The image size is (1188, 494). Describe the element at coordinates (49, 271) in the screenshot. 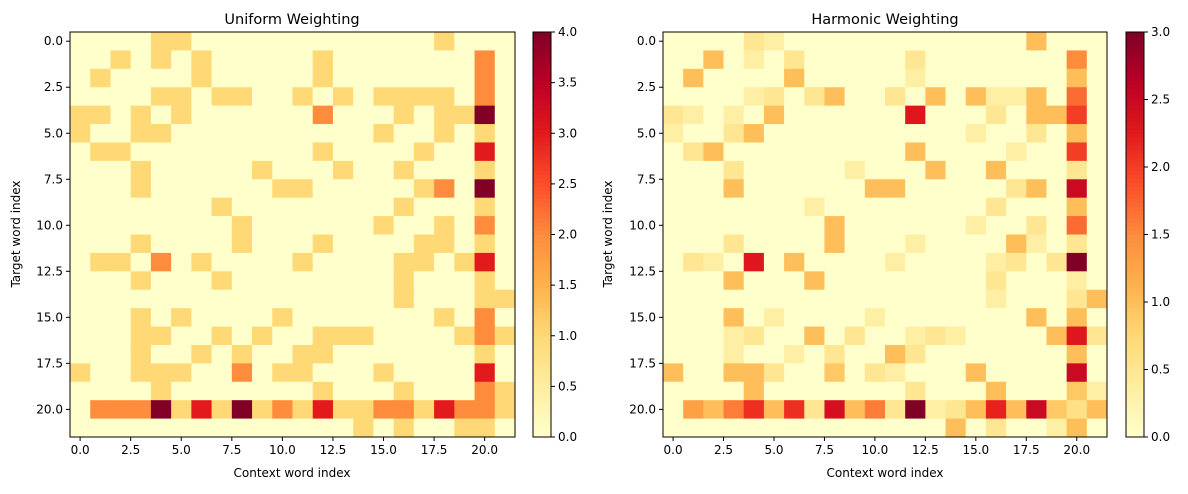

I see `y-tick-label: 12.5` at that location.